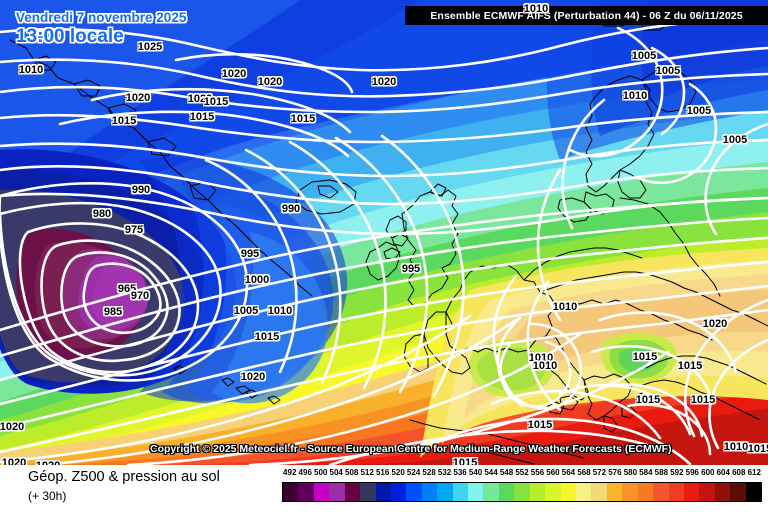 The width and height of the screenshot is (768, 512). What do you see at coordinates (382, 472) in the screenshot?
I see `colorbar-tick: 516` at bounding box center [382, 472].